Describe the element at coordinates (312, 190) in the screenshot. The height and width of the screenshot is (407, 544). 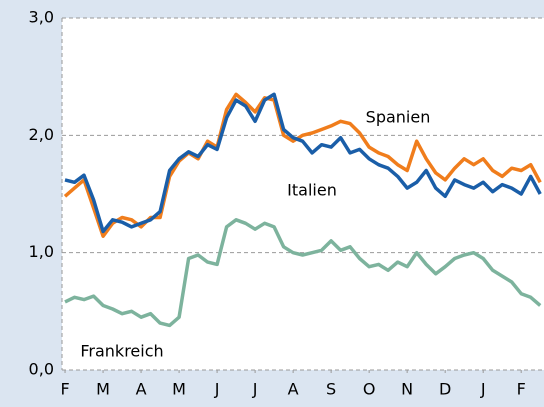
I see `series-label: Italien` at that location.